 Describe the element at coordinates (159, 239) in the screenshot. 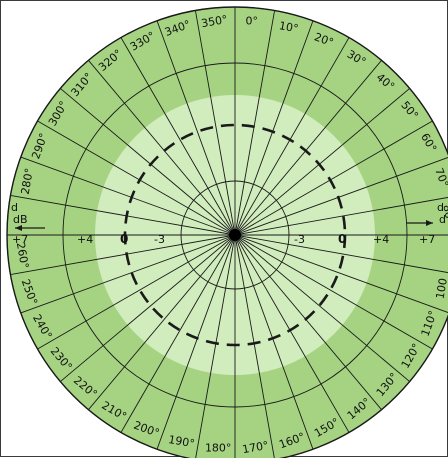

I see `left-axis-label-minus3: -3` at that location.